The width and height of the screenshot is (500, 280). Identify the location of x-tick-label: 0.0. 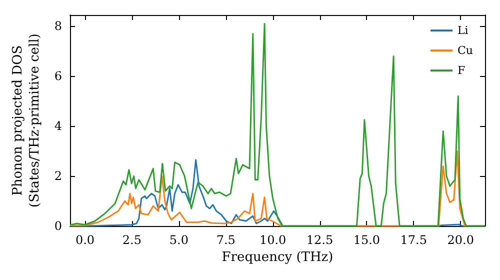
(85, 240).